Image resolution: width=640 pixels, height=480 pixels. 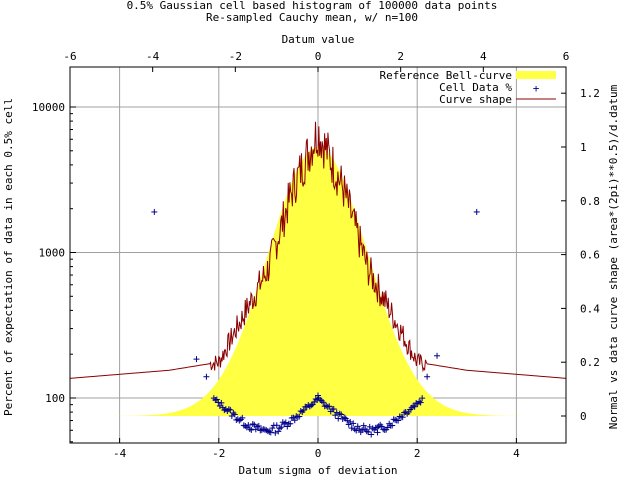 I want to click on legend-label-bell: Reference Bell-curve, so click(x=446, y=75).